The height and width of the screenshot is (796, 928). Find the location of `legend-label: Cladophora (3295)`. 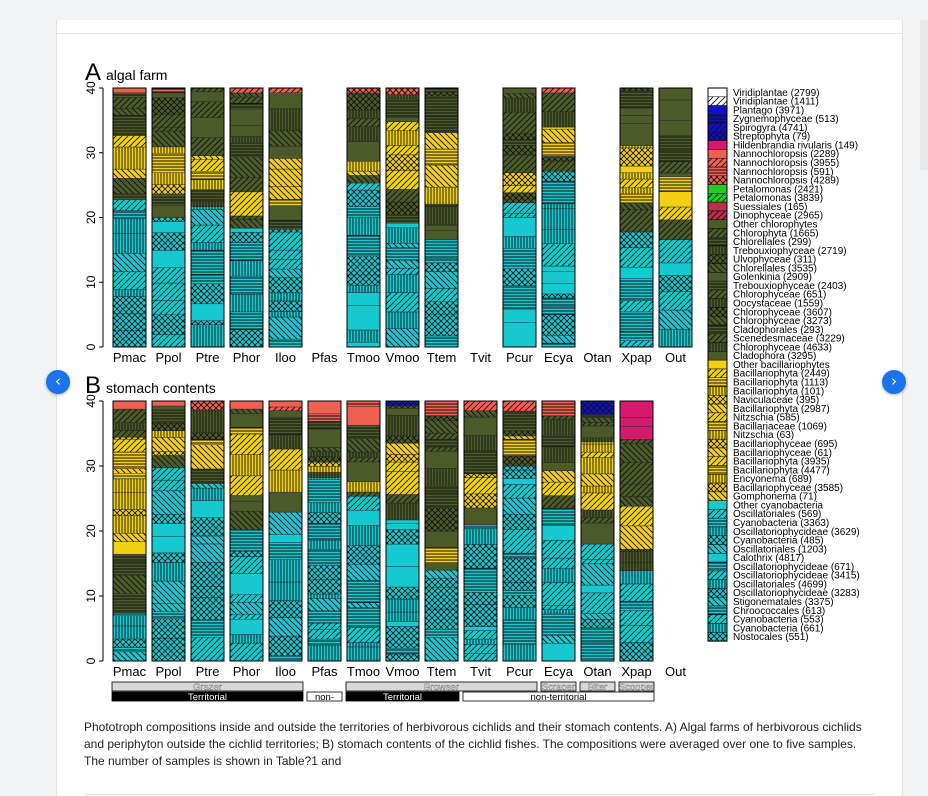

legend-label: Cladophora (3295) is located at coordinates (774, 356).